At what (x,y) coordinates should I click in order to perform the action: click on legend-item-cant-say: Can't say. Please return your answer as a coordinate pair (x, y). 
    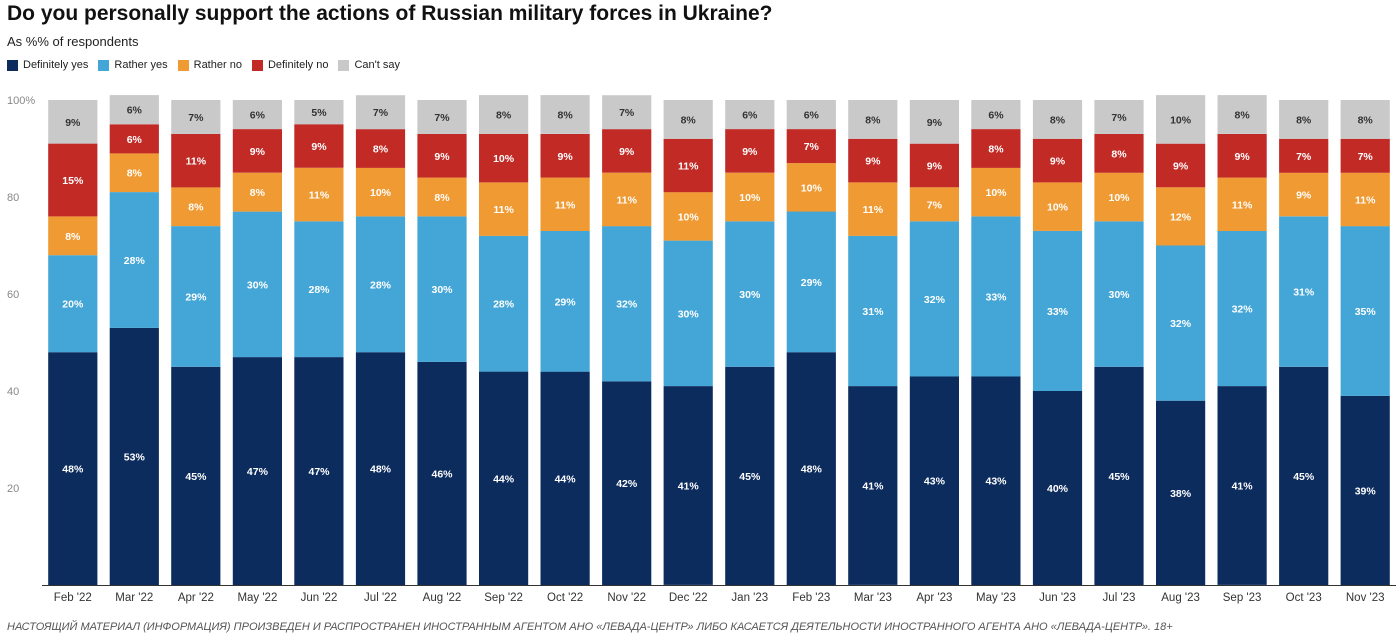
    Looking at the image, I should click on (369, 65).